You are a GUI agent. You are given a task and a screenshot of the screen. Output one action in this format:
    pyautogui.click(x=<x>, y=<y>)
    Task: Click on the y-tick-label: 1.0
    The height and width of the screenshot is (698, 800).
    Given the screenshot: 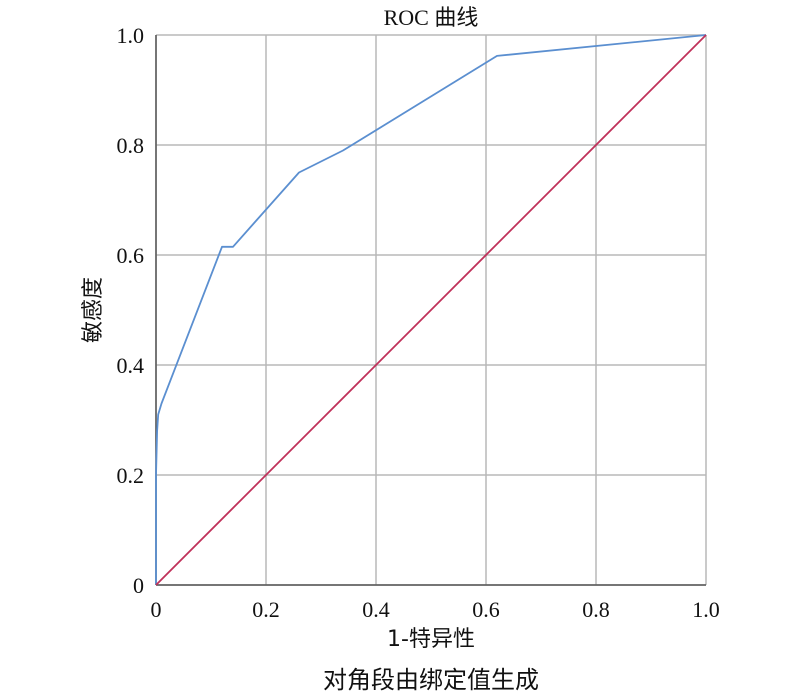 What is the action you would take?
    pyautogui.click(x=131, y=35)
    